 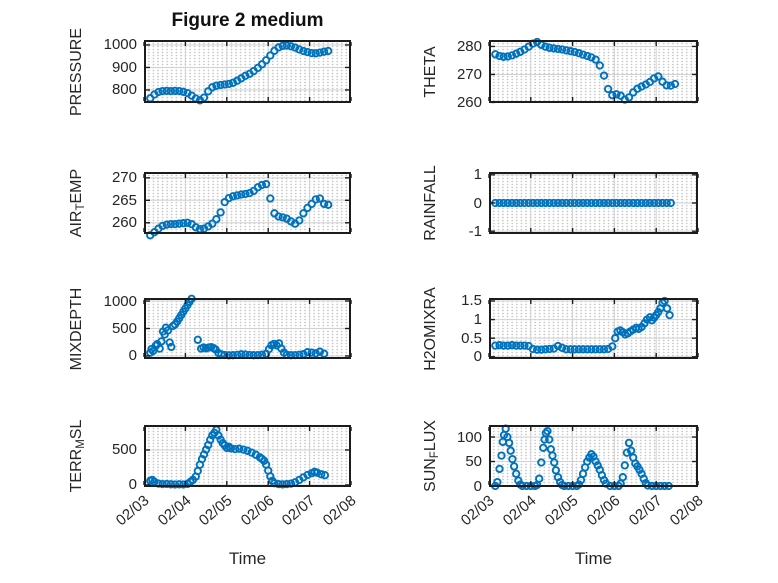 What do you see at coordinates (475, 231) in the screenshot?
I see `y-tick-label: -1` at bounding box center [475, 231].